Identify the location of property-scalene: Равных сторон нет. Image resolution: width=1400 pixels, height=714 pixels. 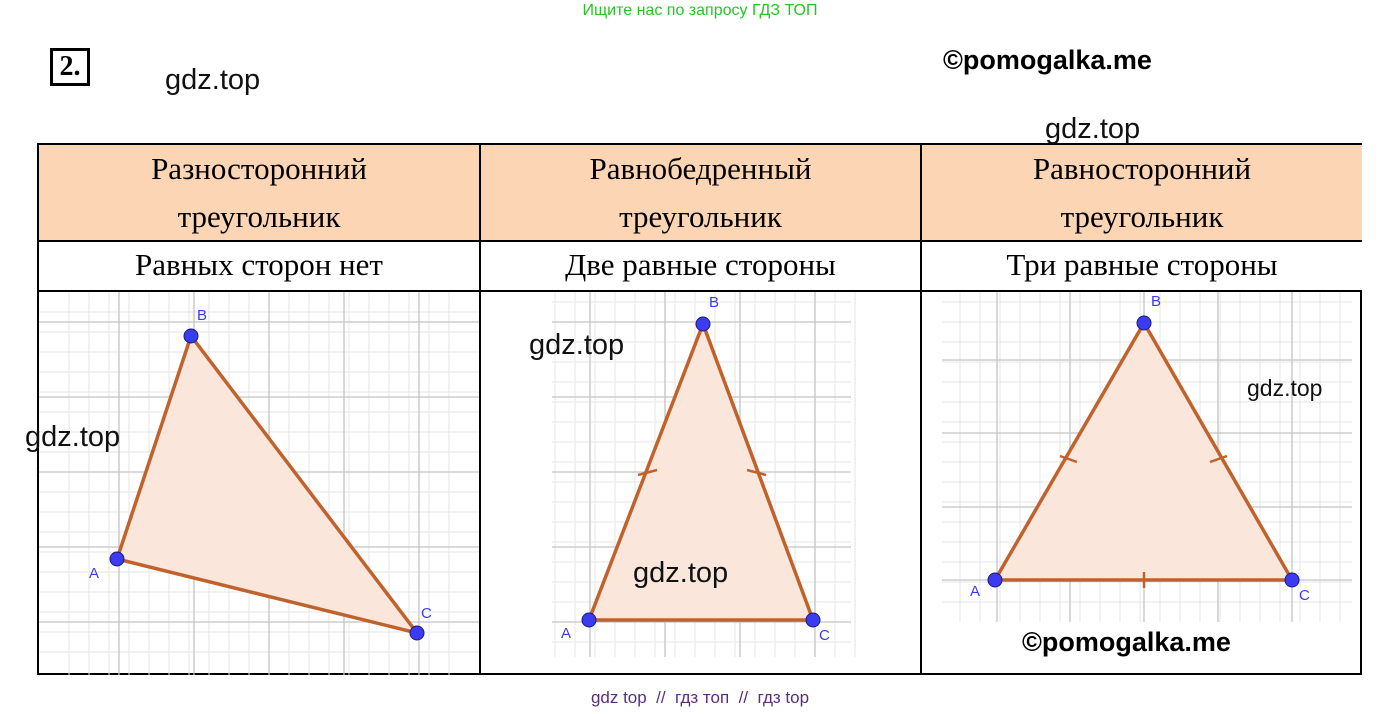
(260, 267).